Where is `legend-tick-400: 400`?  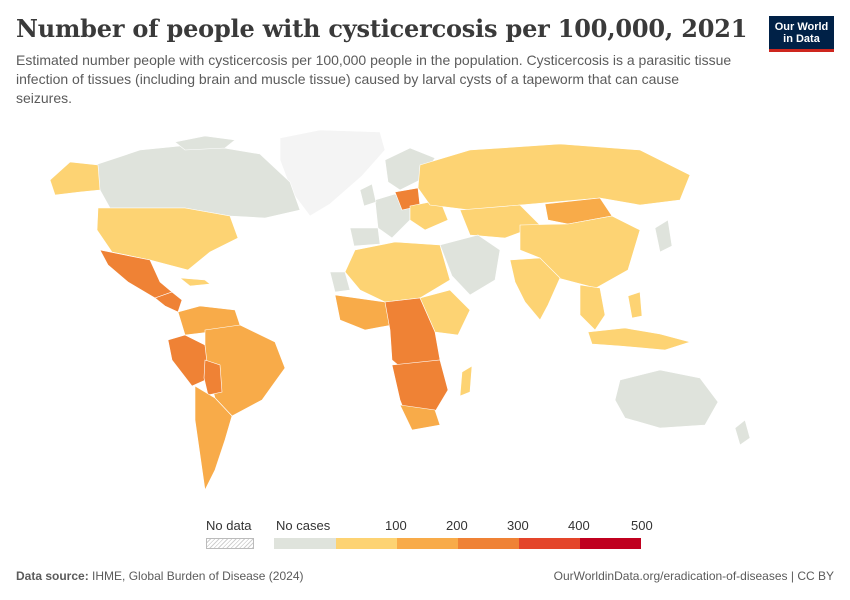
legend-tick-400: 400 is located at coordinates (579, 525).